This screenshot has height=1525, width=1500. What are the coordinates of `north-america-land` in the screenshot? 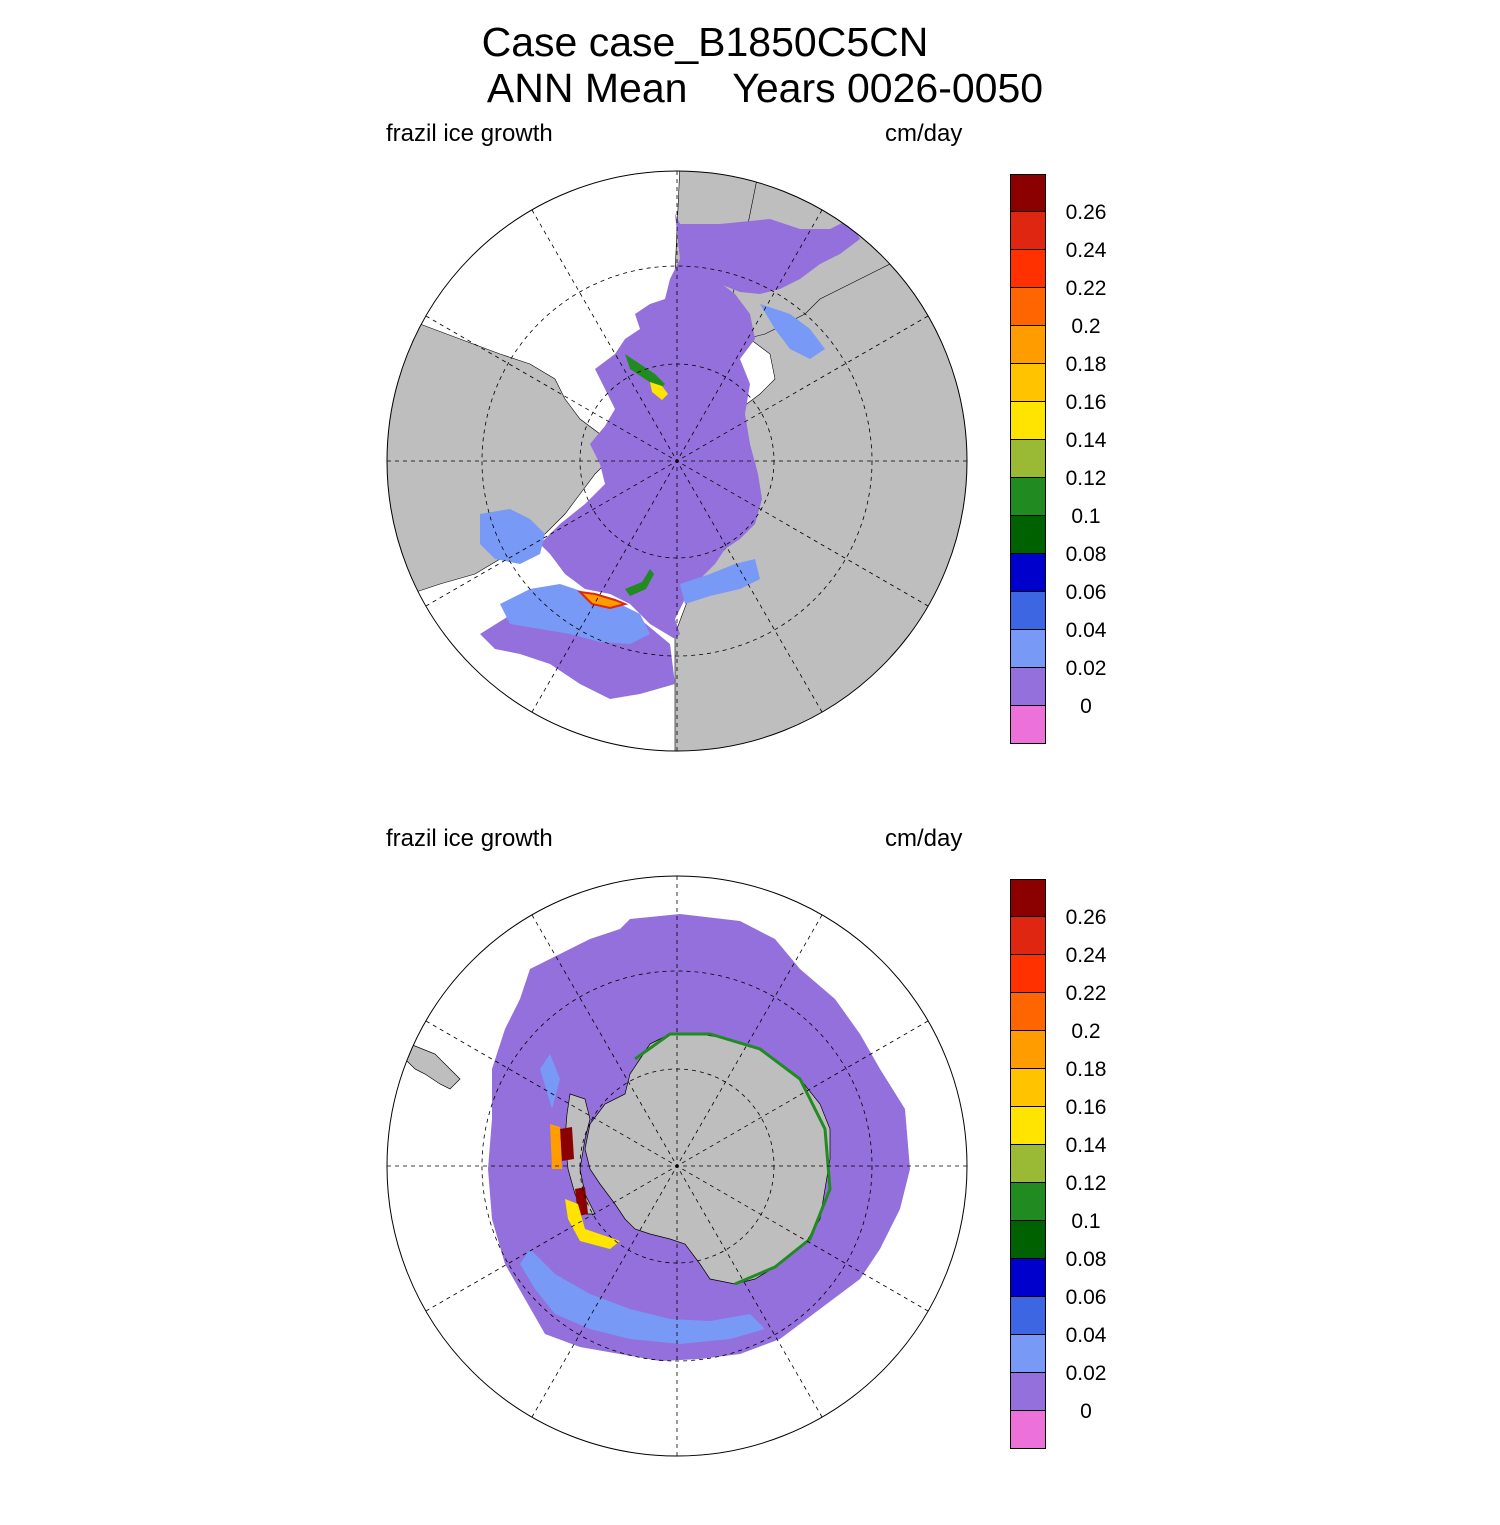 It's located at (499, 454).